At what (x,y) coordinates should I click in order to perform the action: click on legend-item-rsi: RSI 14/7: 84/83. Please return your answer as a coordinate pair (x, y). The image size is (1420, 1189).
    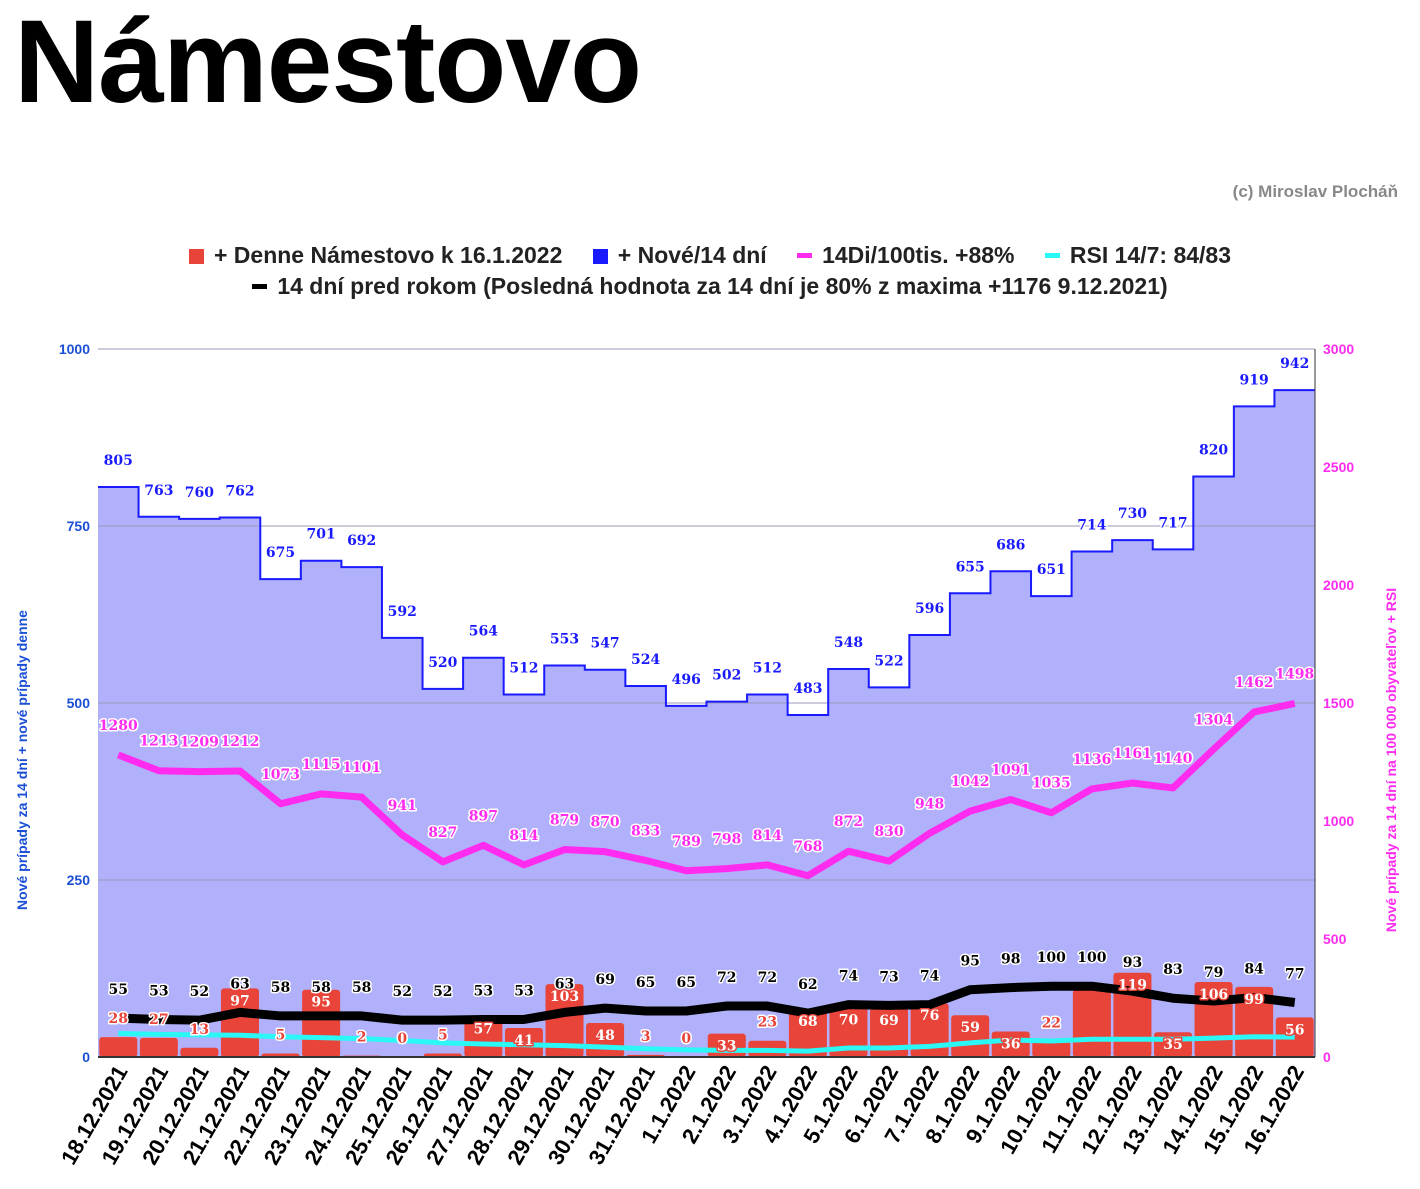
    Looking at the image, I should click on (1138, 255).